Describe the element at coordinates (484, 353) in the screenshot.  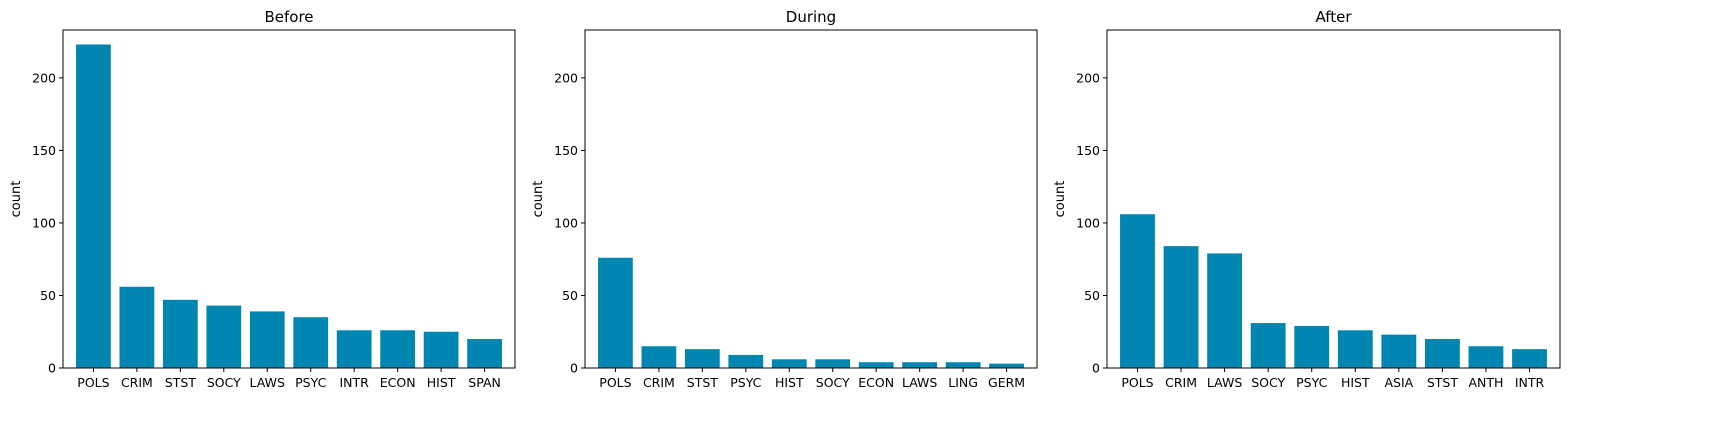
I see `bar-span` at that location.